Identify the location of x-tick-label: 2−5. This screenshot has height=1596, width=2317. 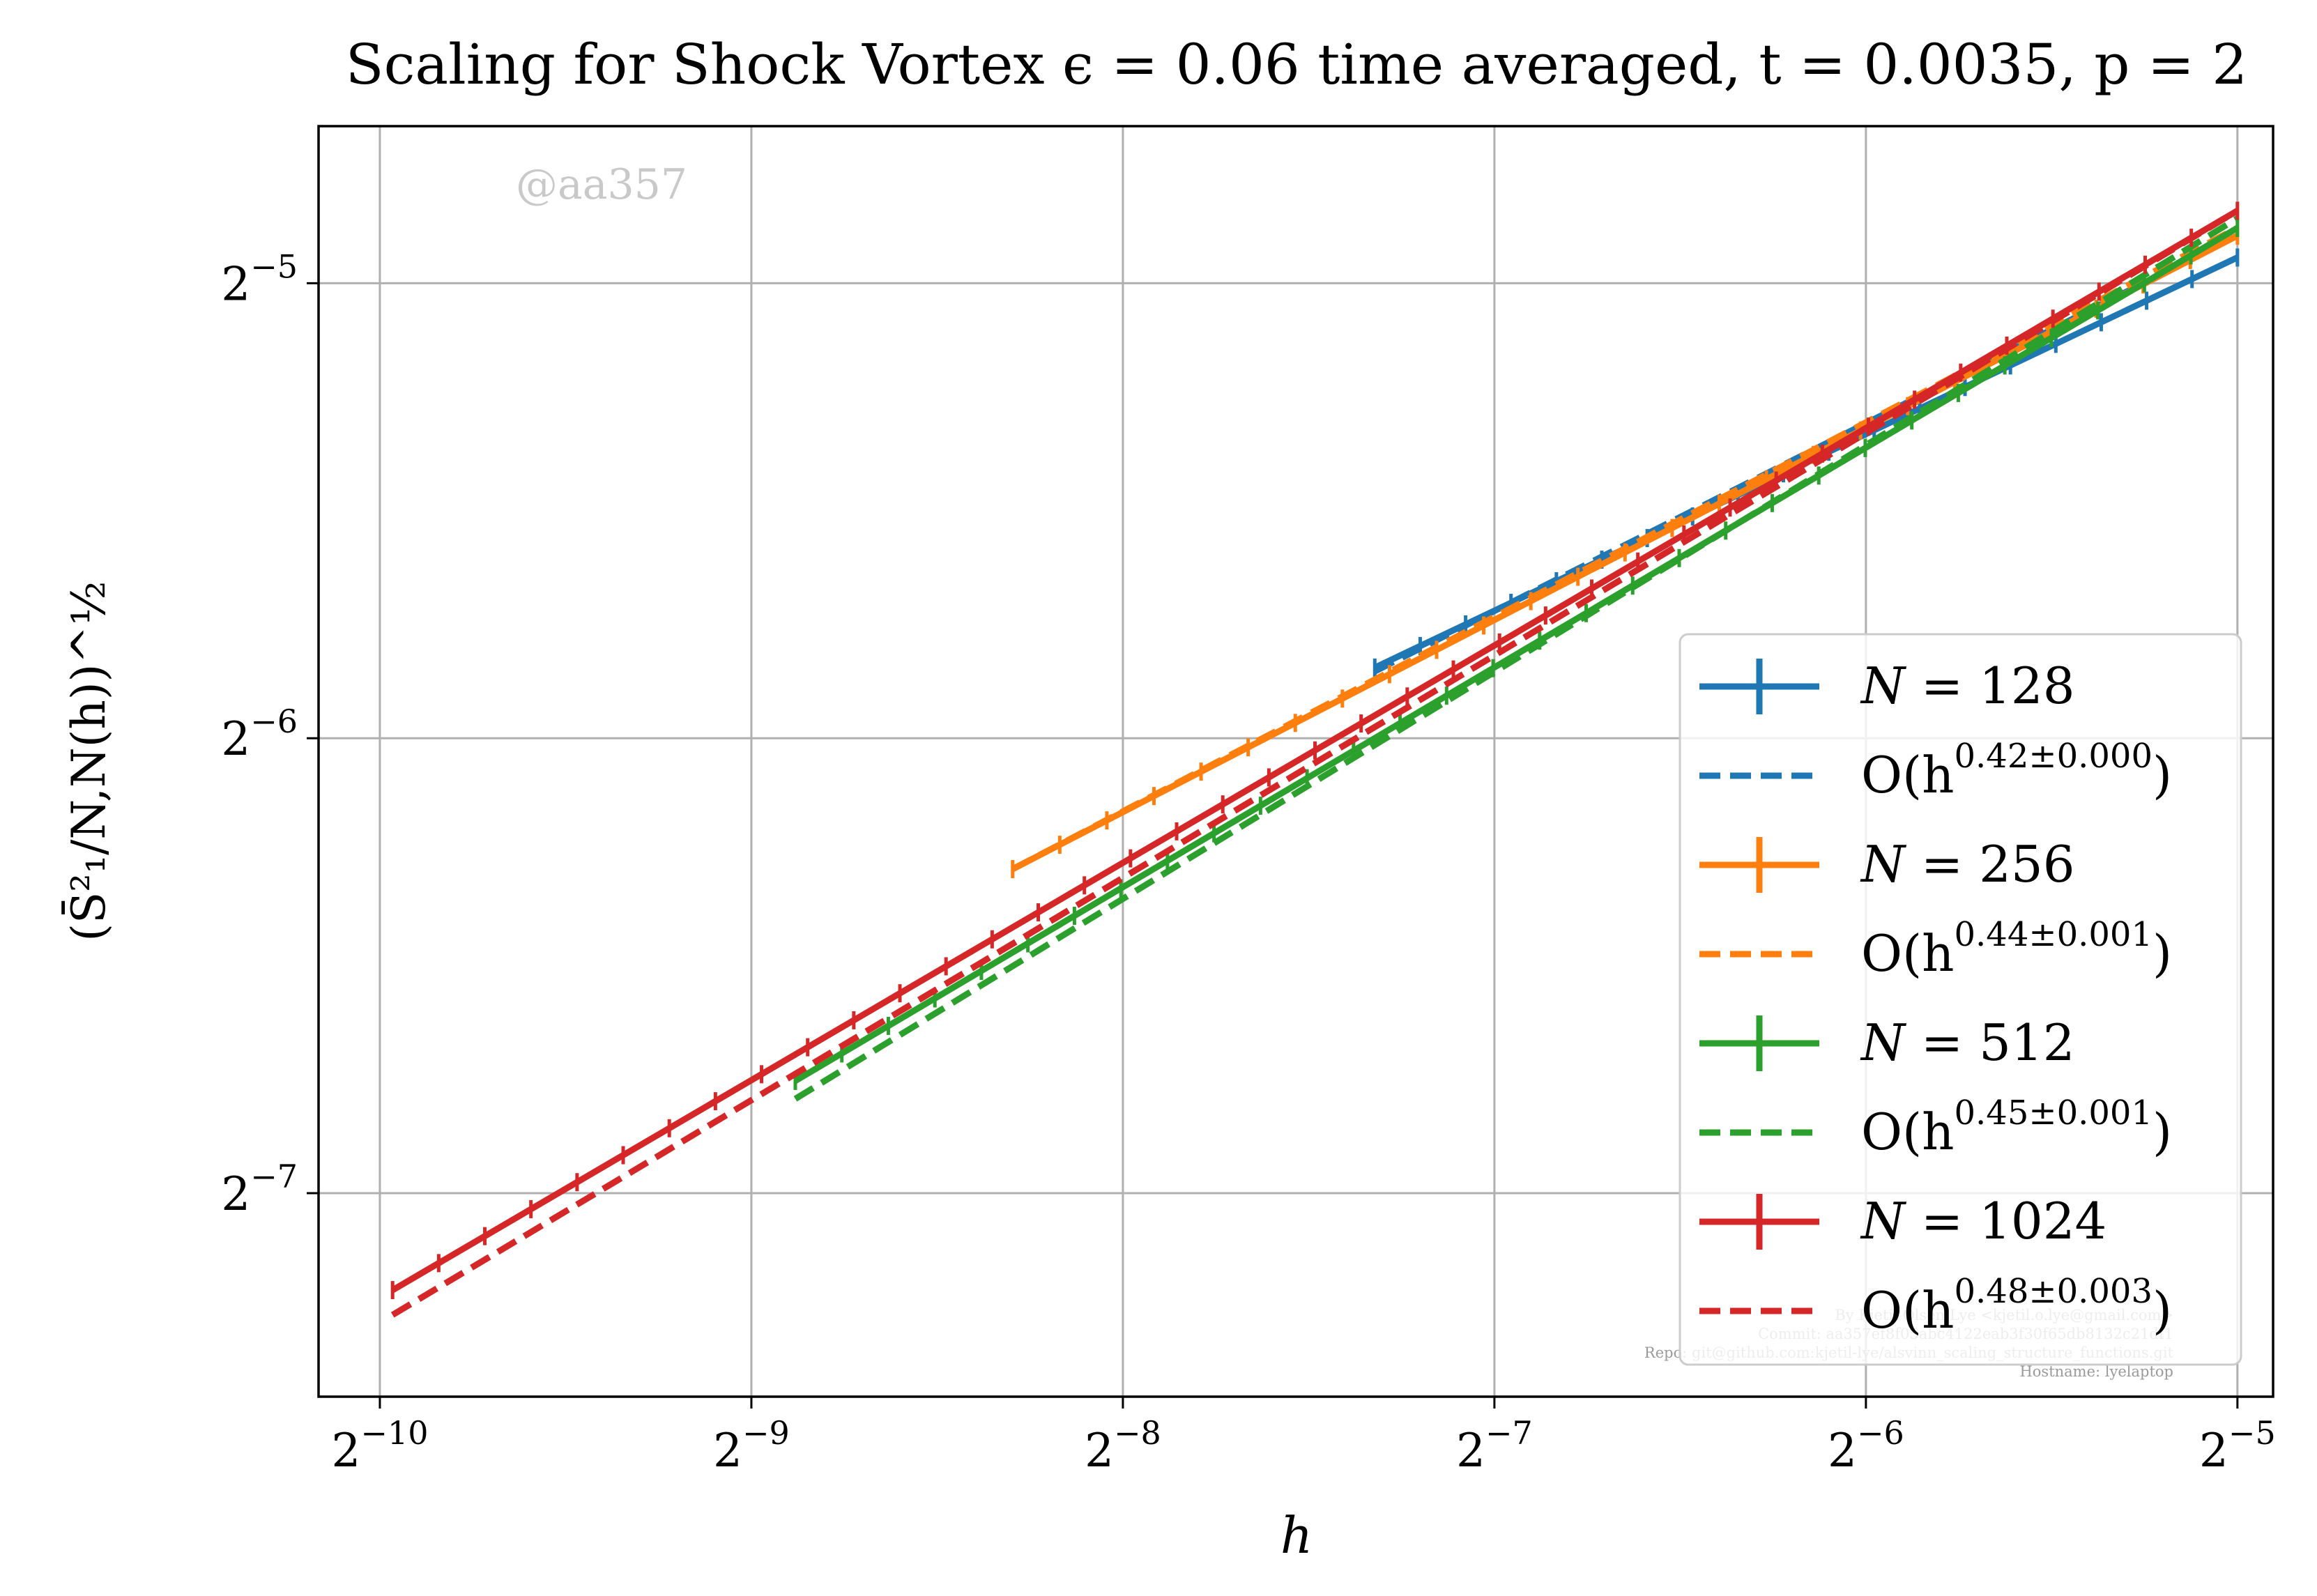
(2237, 1446).